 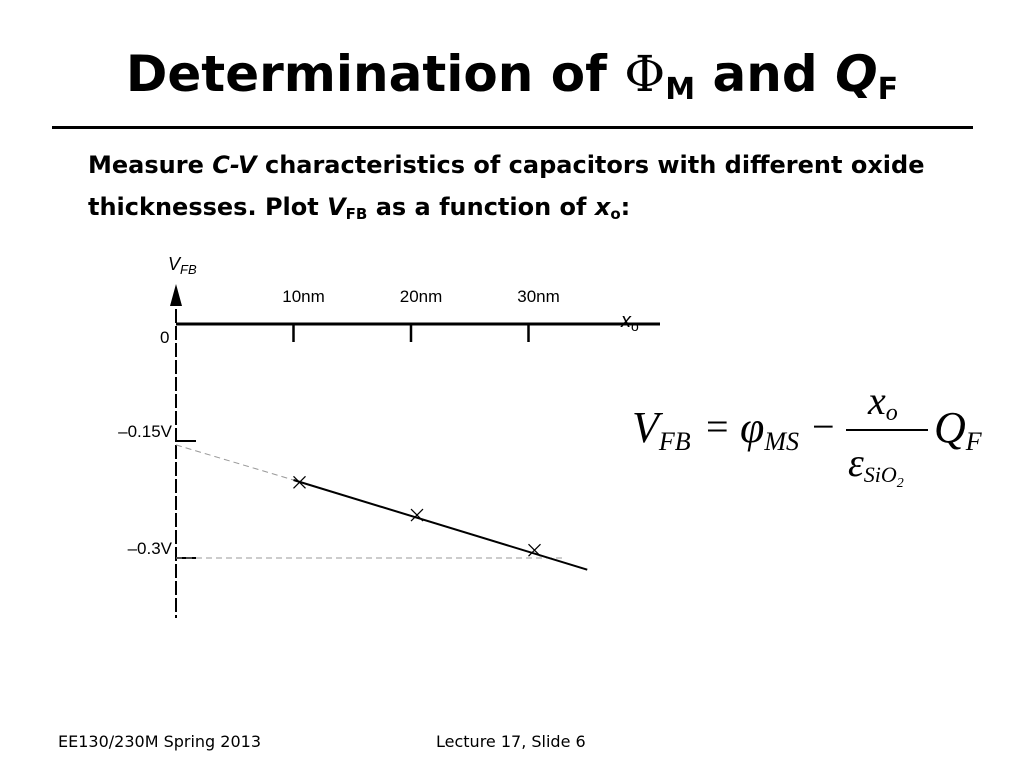 What do you see at coordinates (856, 74) in the screenshot?
I see `title-q: Q` at bounding box center [856, 74].